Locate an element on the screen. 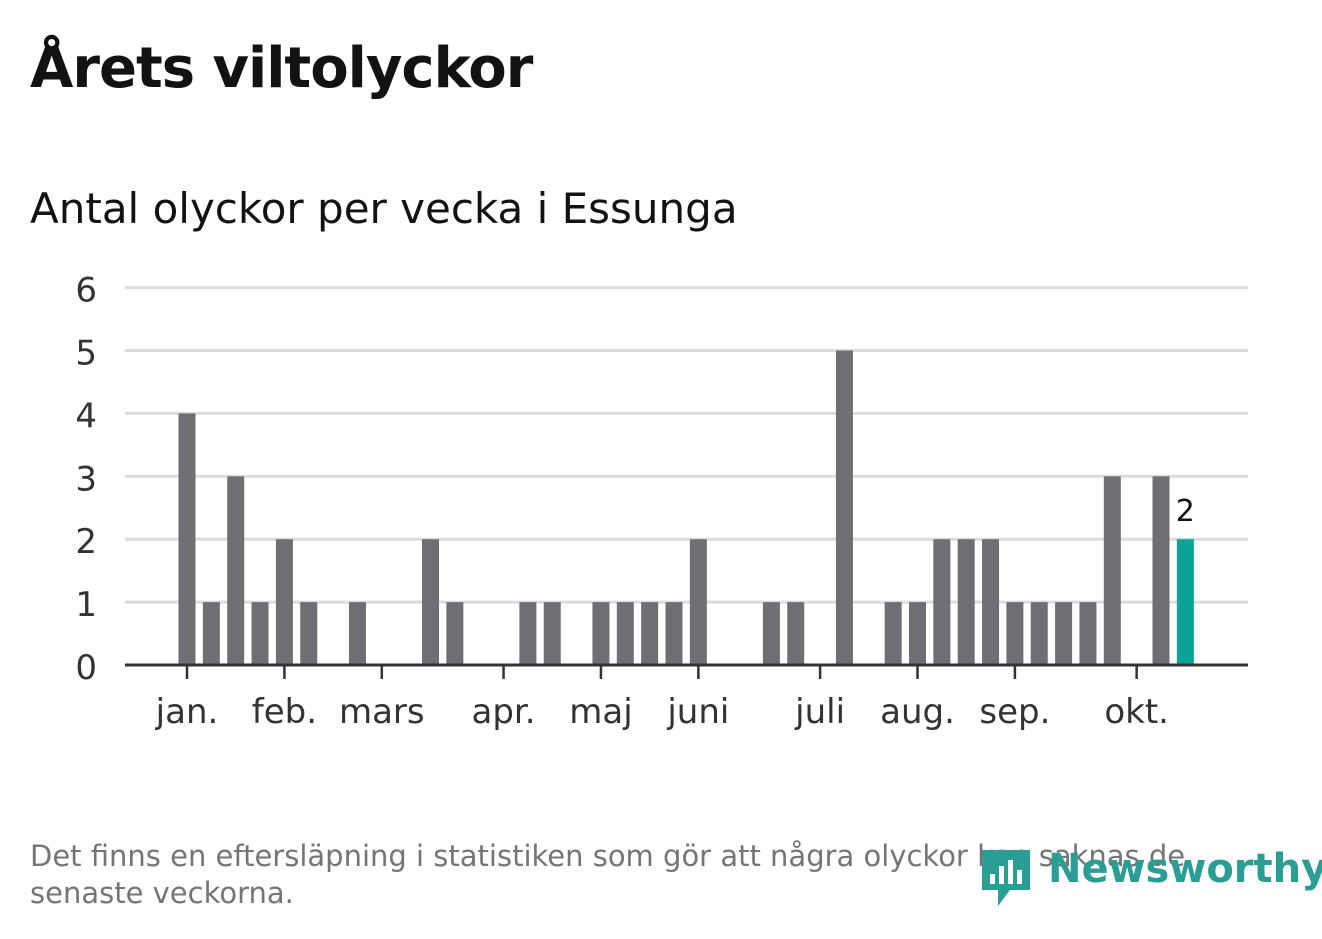 This screenshot has width=1322, height=939. x-tick-label: juni is located at coordinates (697, 712).